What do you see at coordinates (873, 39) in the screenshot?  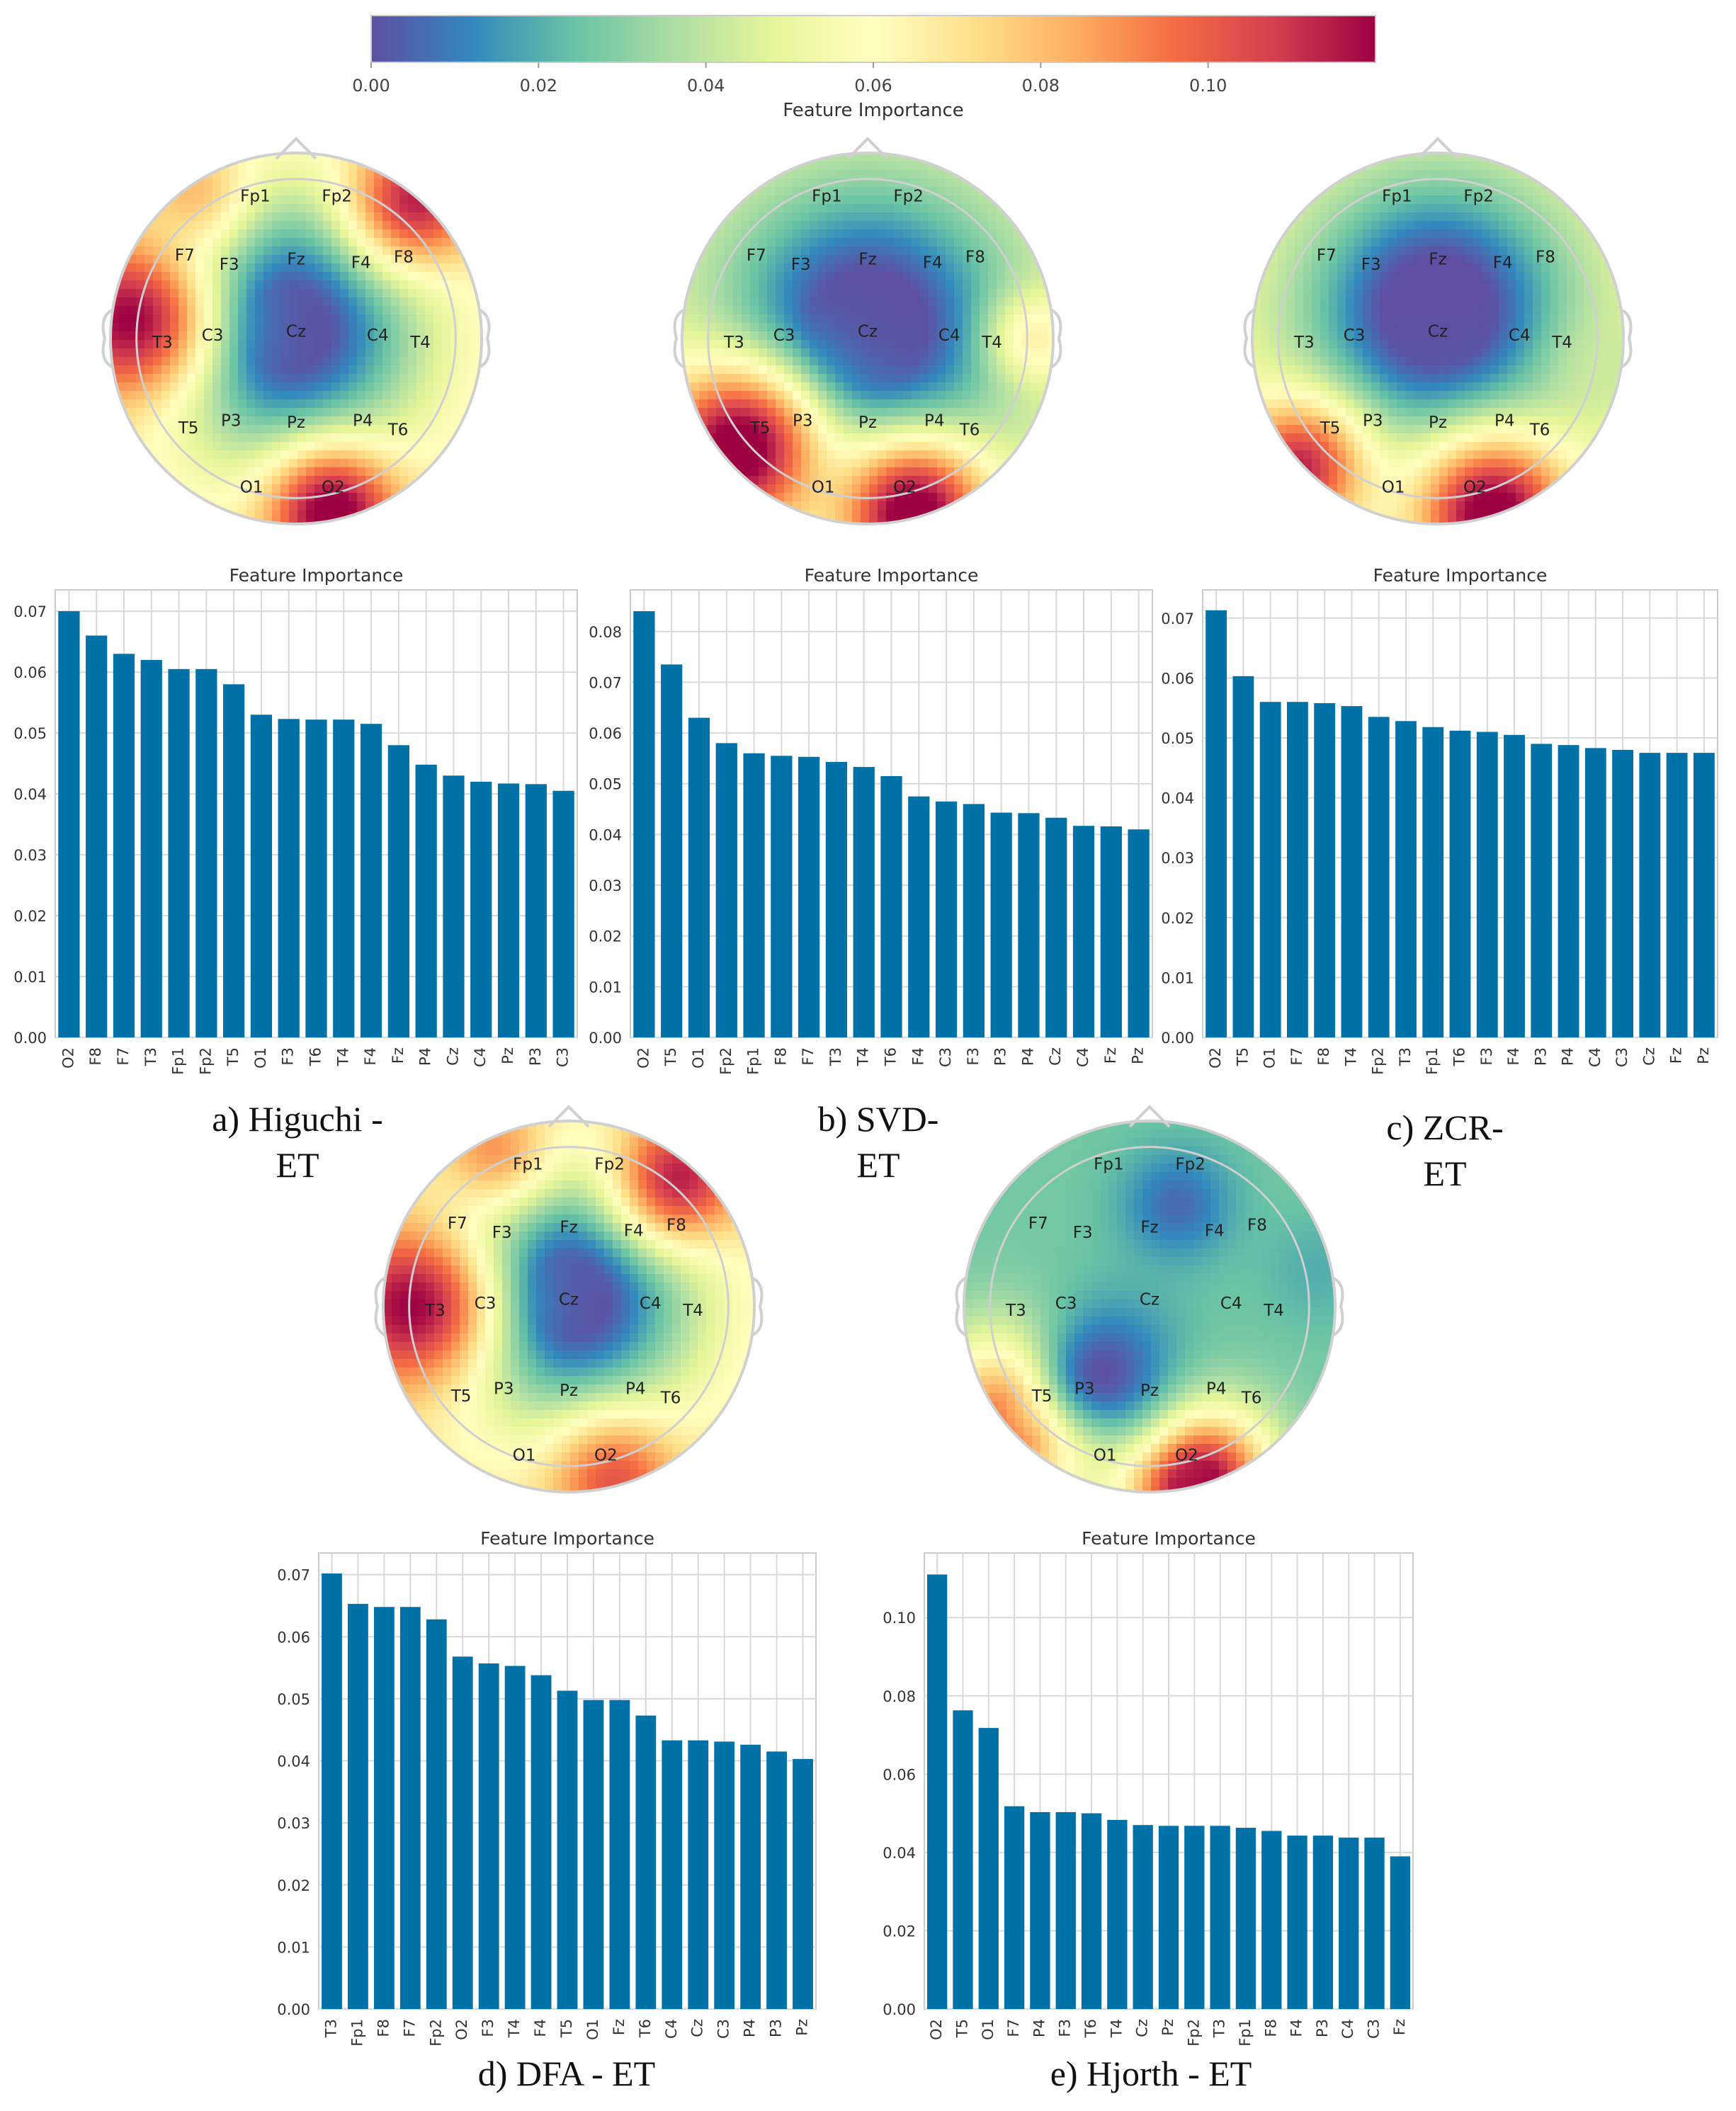 I see `colorbar-gradient` at bounding box center [873, 39].